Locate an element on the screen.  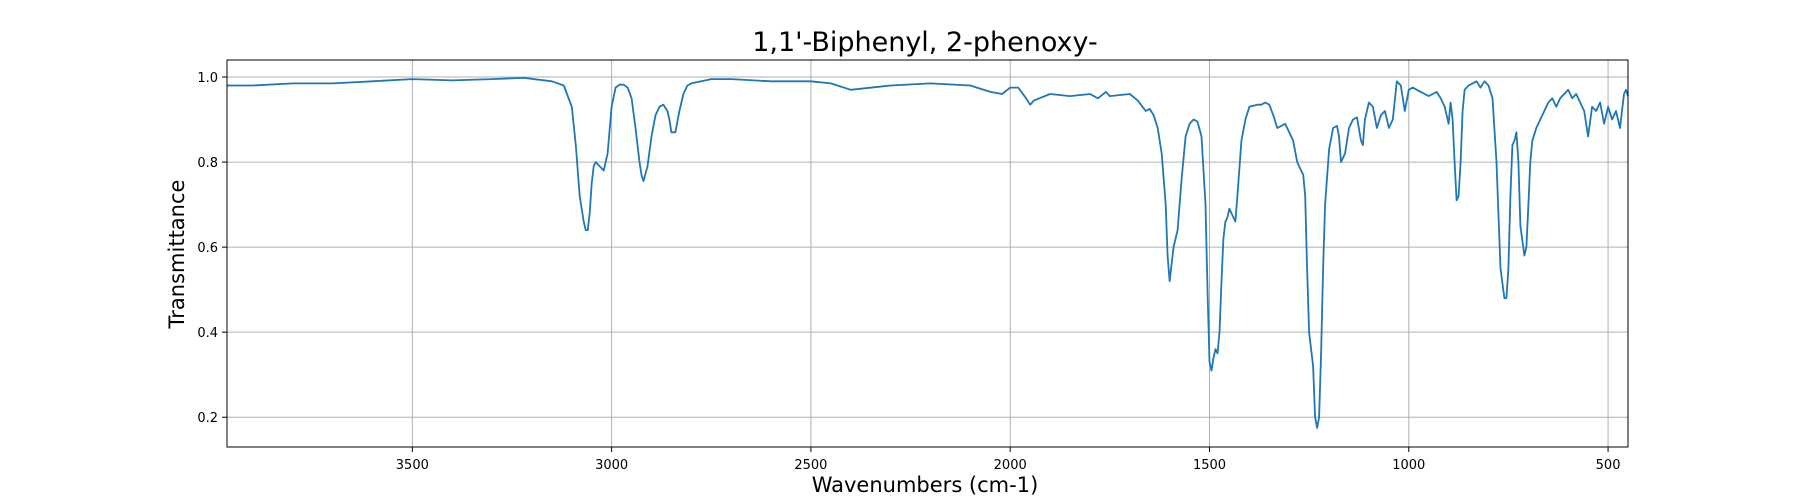
y-tick-label: 1.0 is located at coordinates (207, 78).